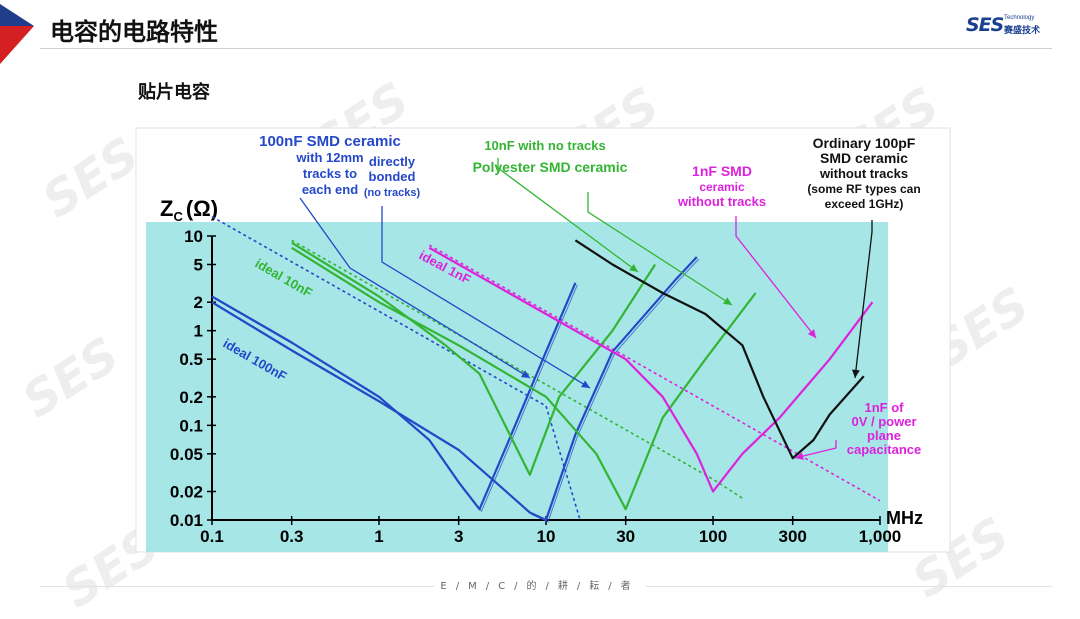 The width and height of the screenshot is (1080, 619). I want to click on annotation-line: capacitance, so click(884, 449).